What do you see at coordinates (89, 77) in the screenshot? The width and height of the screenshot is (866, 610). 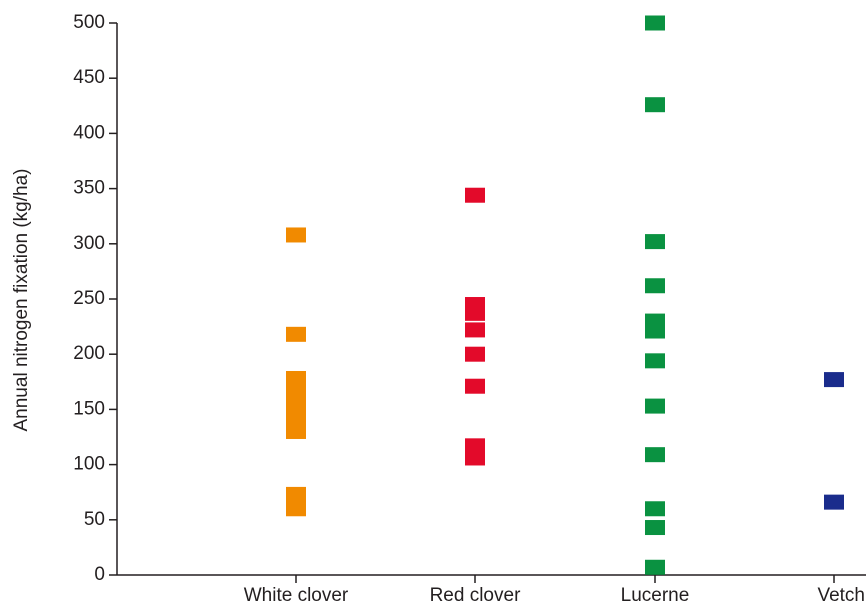 I see `y-tick-label: 450` at bounding box center [89, 77].